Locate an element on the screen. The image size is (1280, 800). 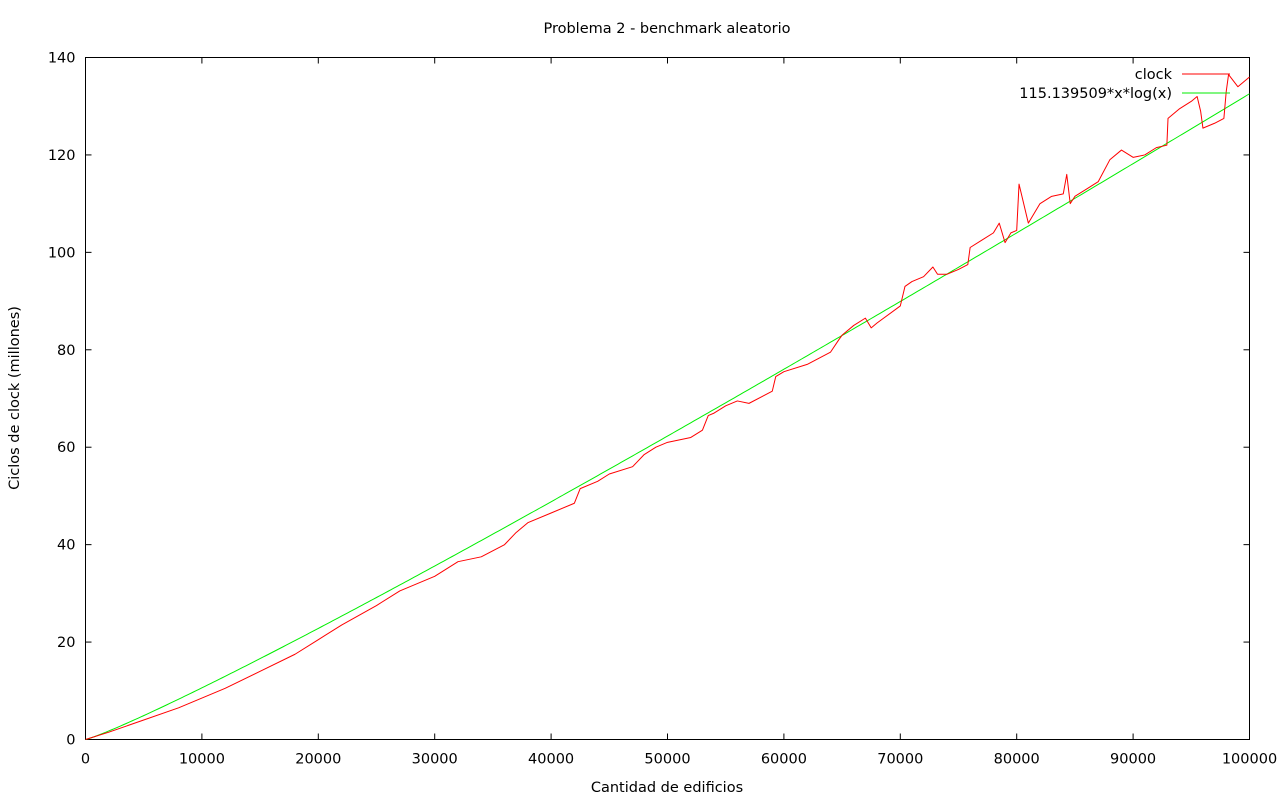
y-tick-label: 40 is located at coordinates (66, 546).